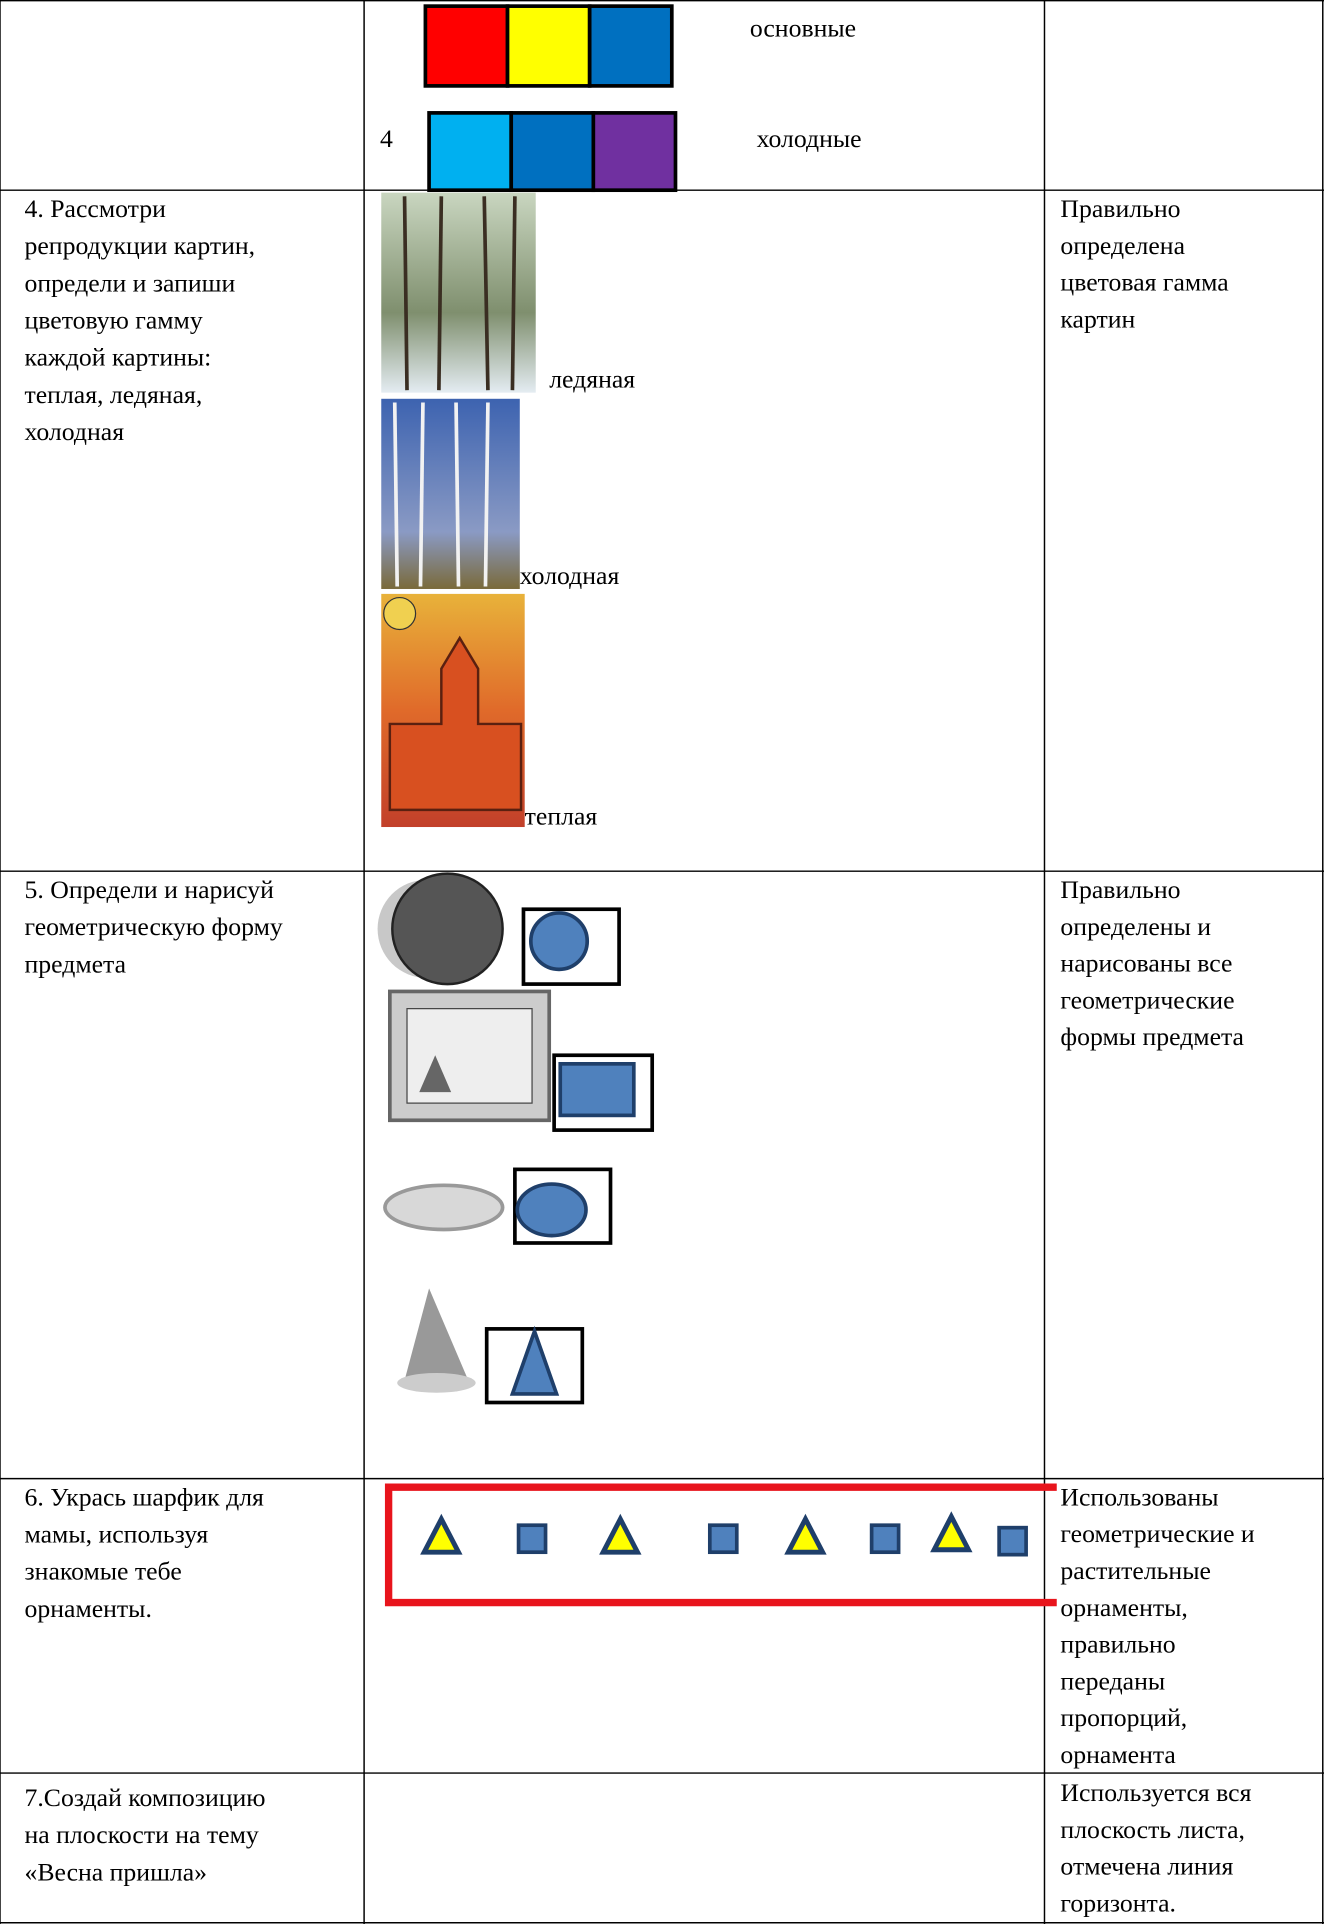  Describe the element at coordinates (386, 138) in the screenshot. I see `label: 4` at that location.